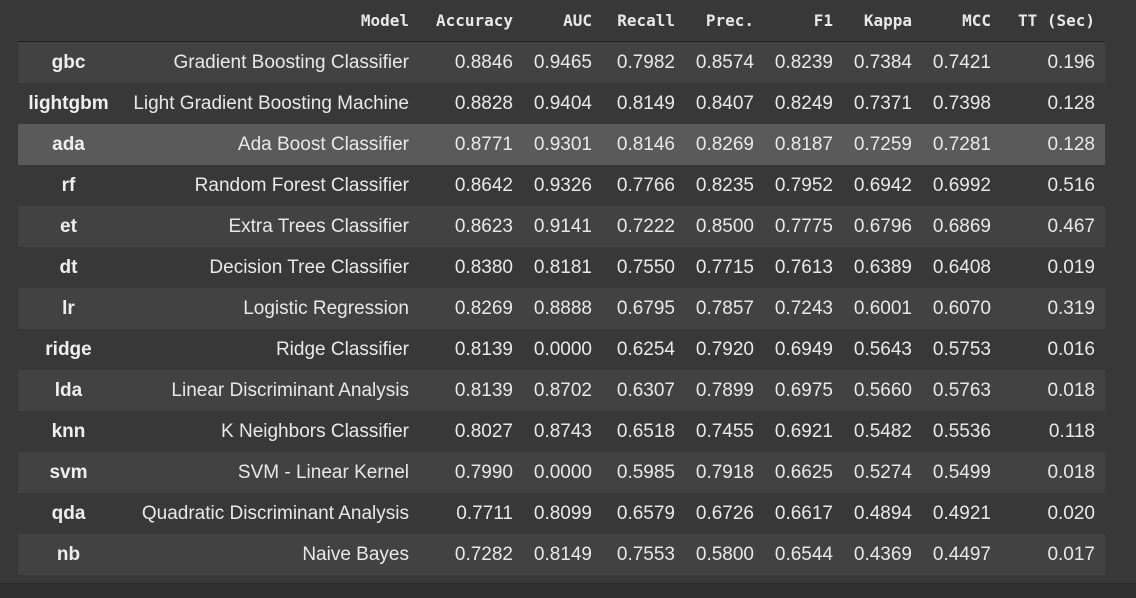 This screenshot has height=598, width=1136. What do you see at coordinates (645, 226) in the screenshot?
I see `cell-recall: 0.7222` at bounding box center [645, 226].